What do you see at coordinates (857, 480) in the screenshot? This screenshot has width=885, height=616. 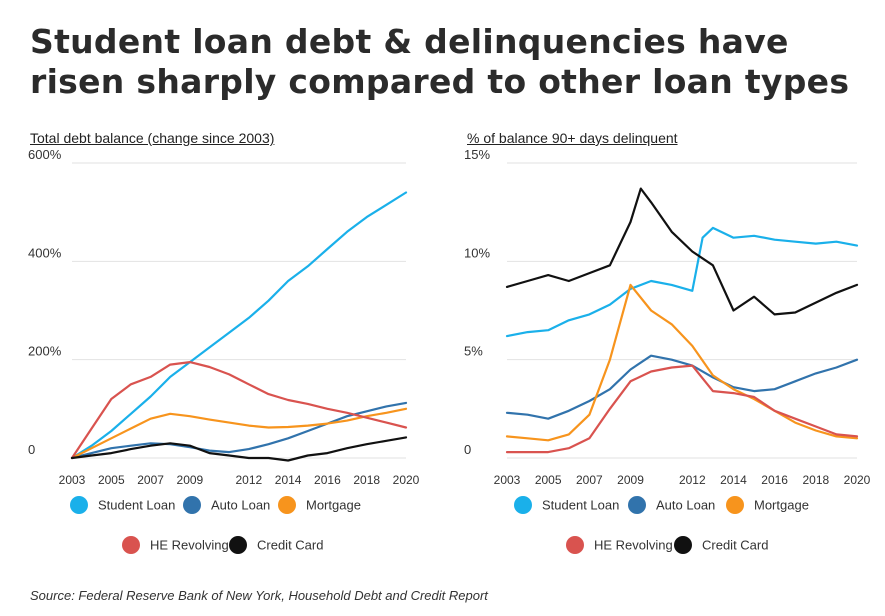 I see `delinq-x-tick-label: 2020` at bounding box center [857, 480].